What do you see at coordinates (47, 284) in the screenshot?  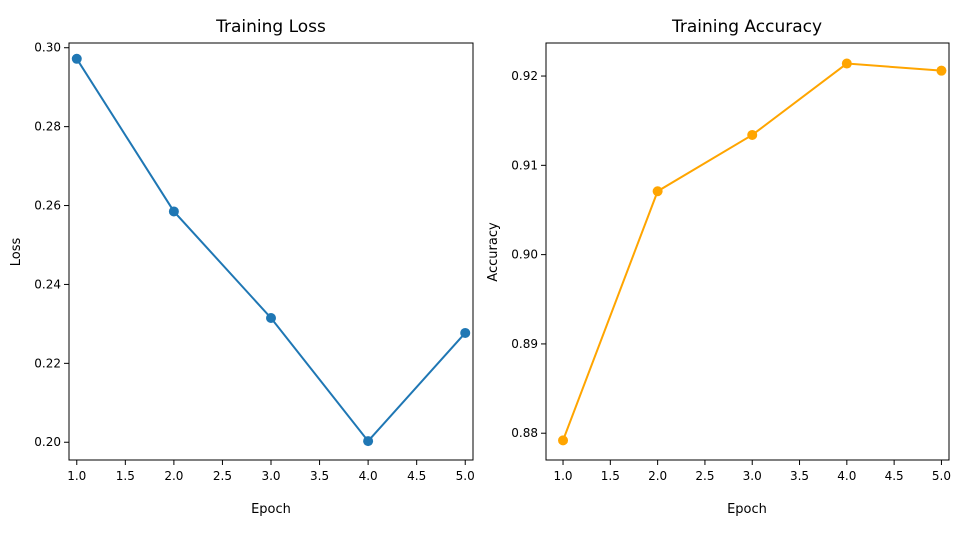 I see `loss-y-tick-label: 0.24` at bounding box center [47, 284].